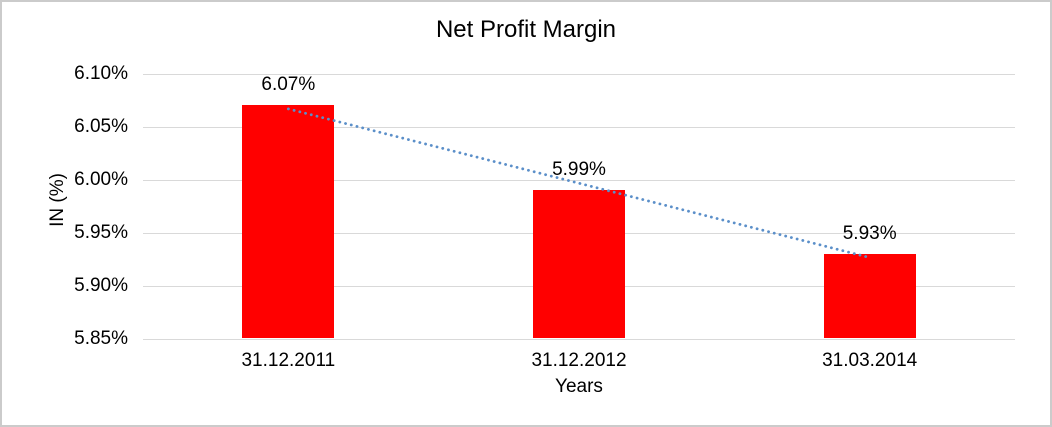  What do you see at coordinates (288, 360) in the screenshot?
I see `x-tick-label: 31.12.2011` at bounding box center [288, 360].